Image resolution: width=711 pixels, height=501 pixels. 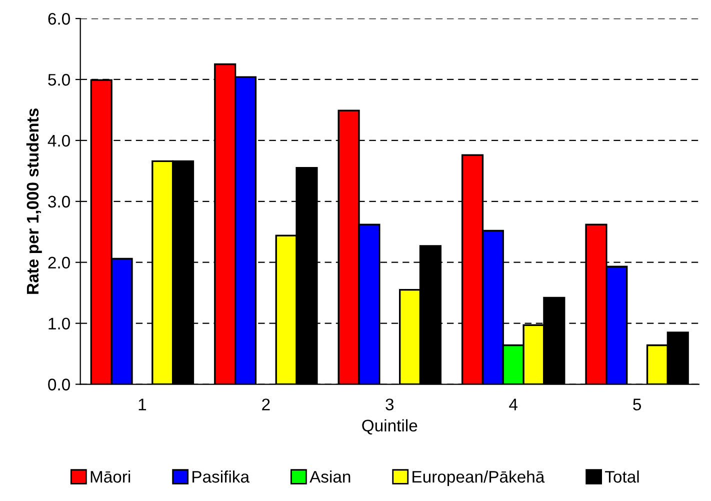 I want to click on x-tick-label: 2, so click(x=266, y=404).